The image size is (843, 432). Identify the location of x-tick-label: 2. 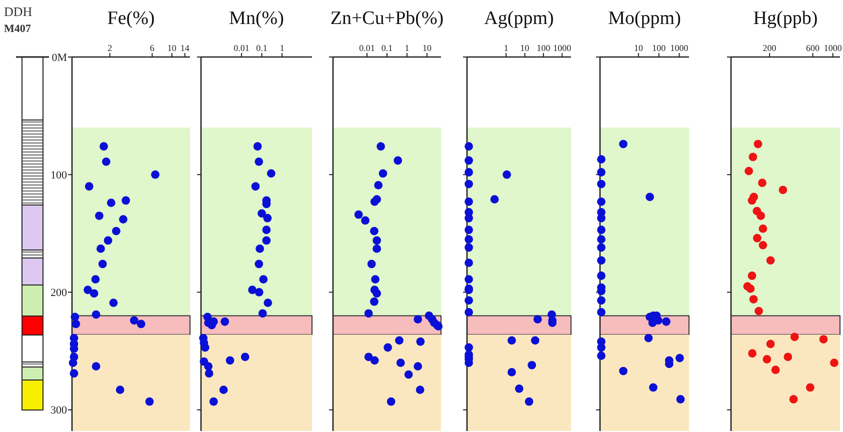
(110, 48).